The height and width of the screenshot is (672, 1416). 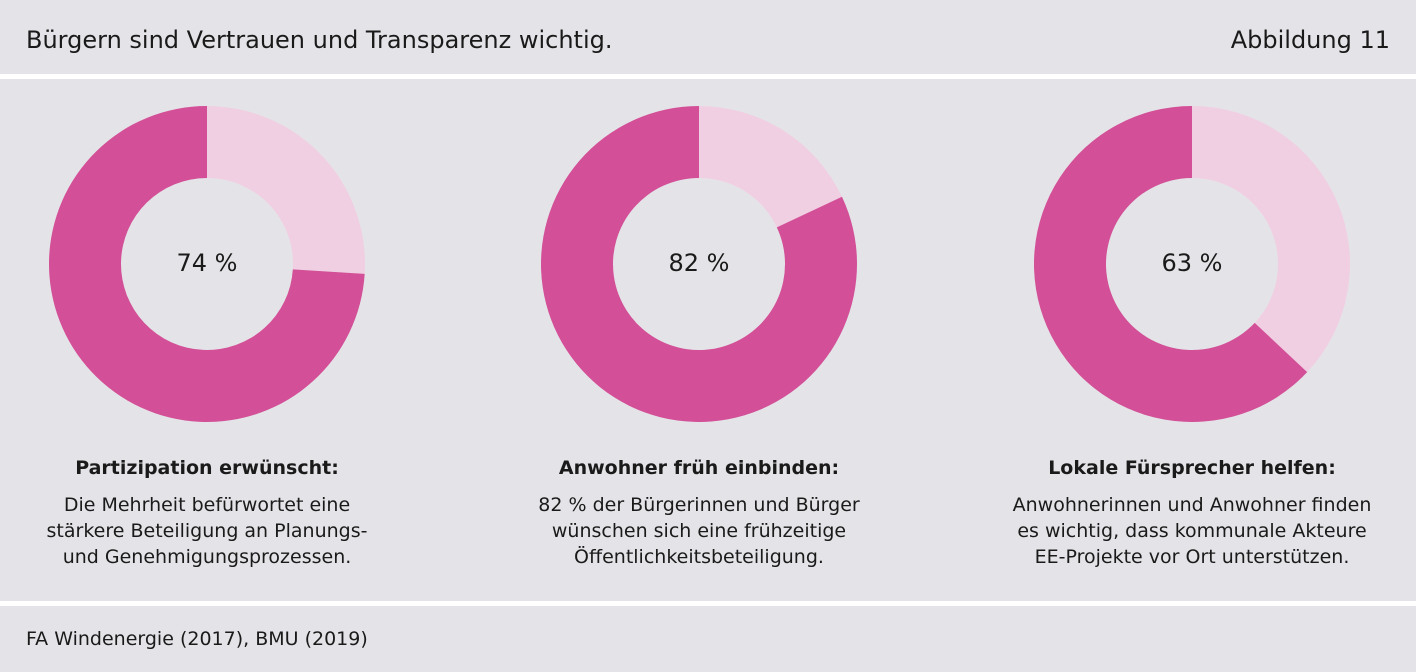 I want to click on donut-value-label: 63 %, so click(x=1192, y=263).